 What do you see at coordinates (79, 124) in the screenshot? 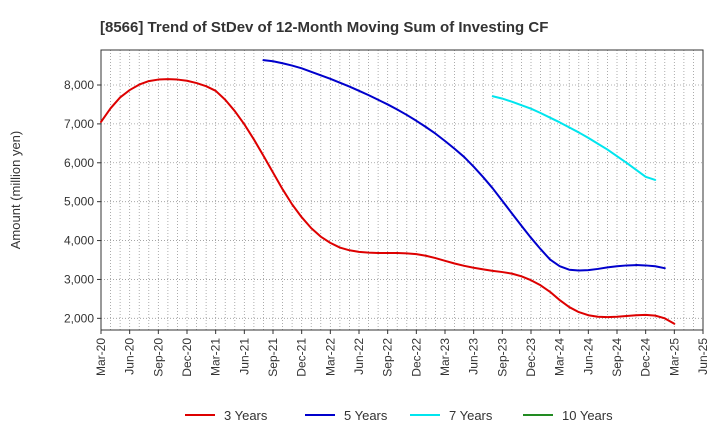
I see `y-tick-label: 7,000` at bounding box center [79, 124].